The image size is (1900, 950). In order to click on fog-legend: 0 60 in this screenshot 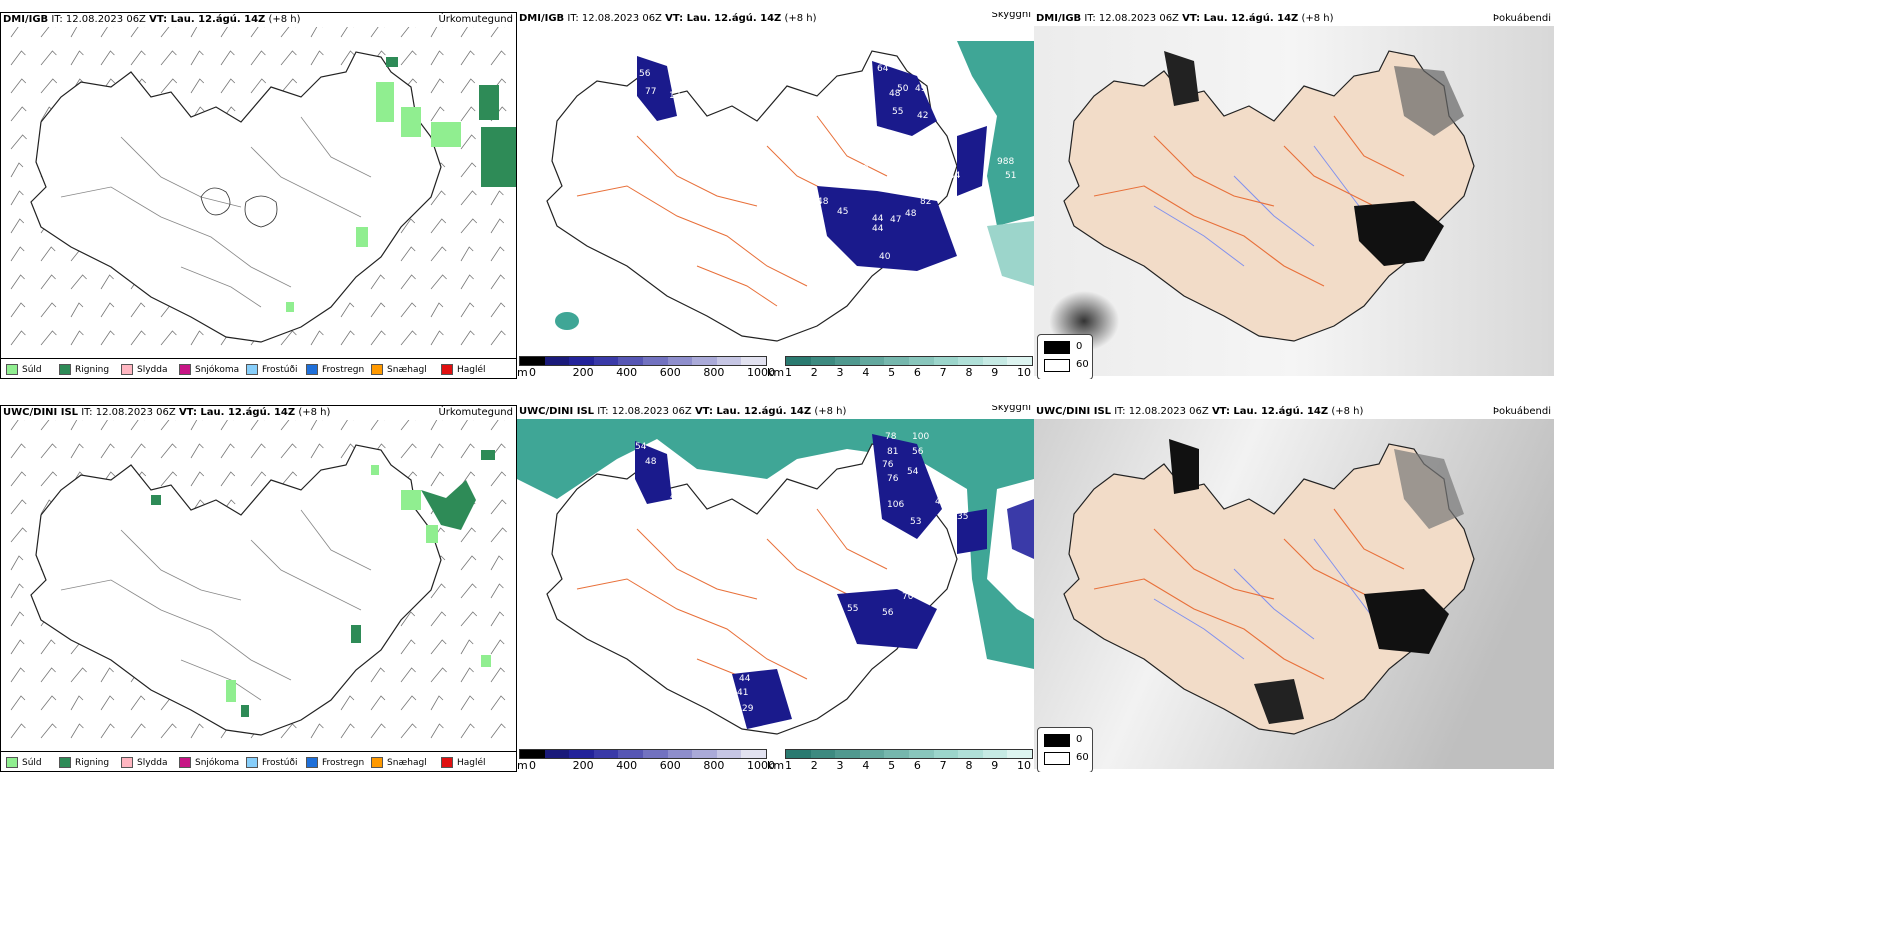, I will do `click(1065, 749)`.